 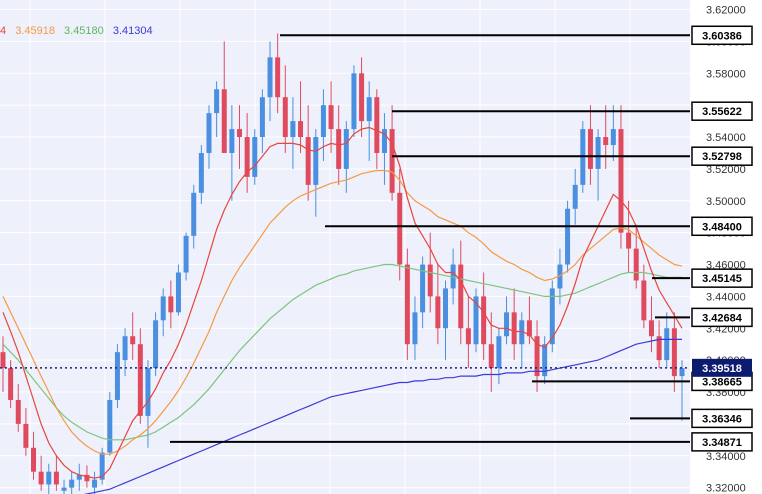 What do you see at coordinates (726, 202) in the screenshot?
I see `y-tick-label: 3.50000` at bounding box center [726, 202].